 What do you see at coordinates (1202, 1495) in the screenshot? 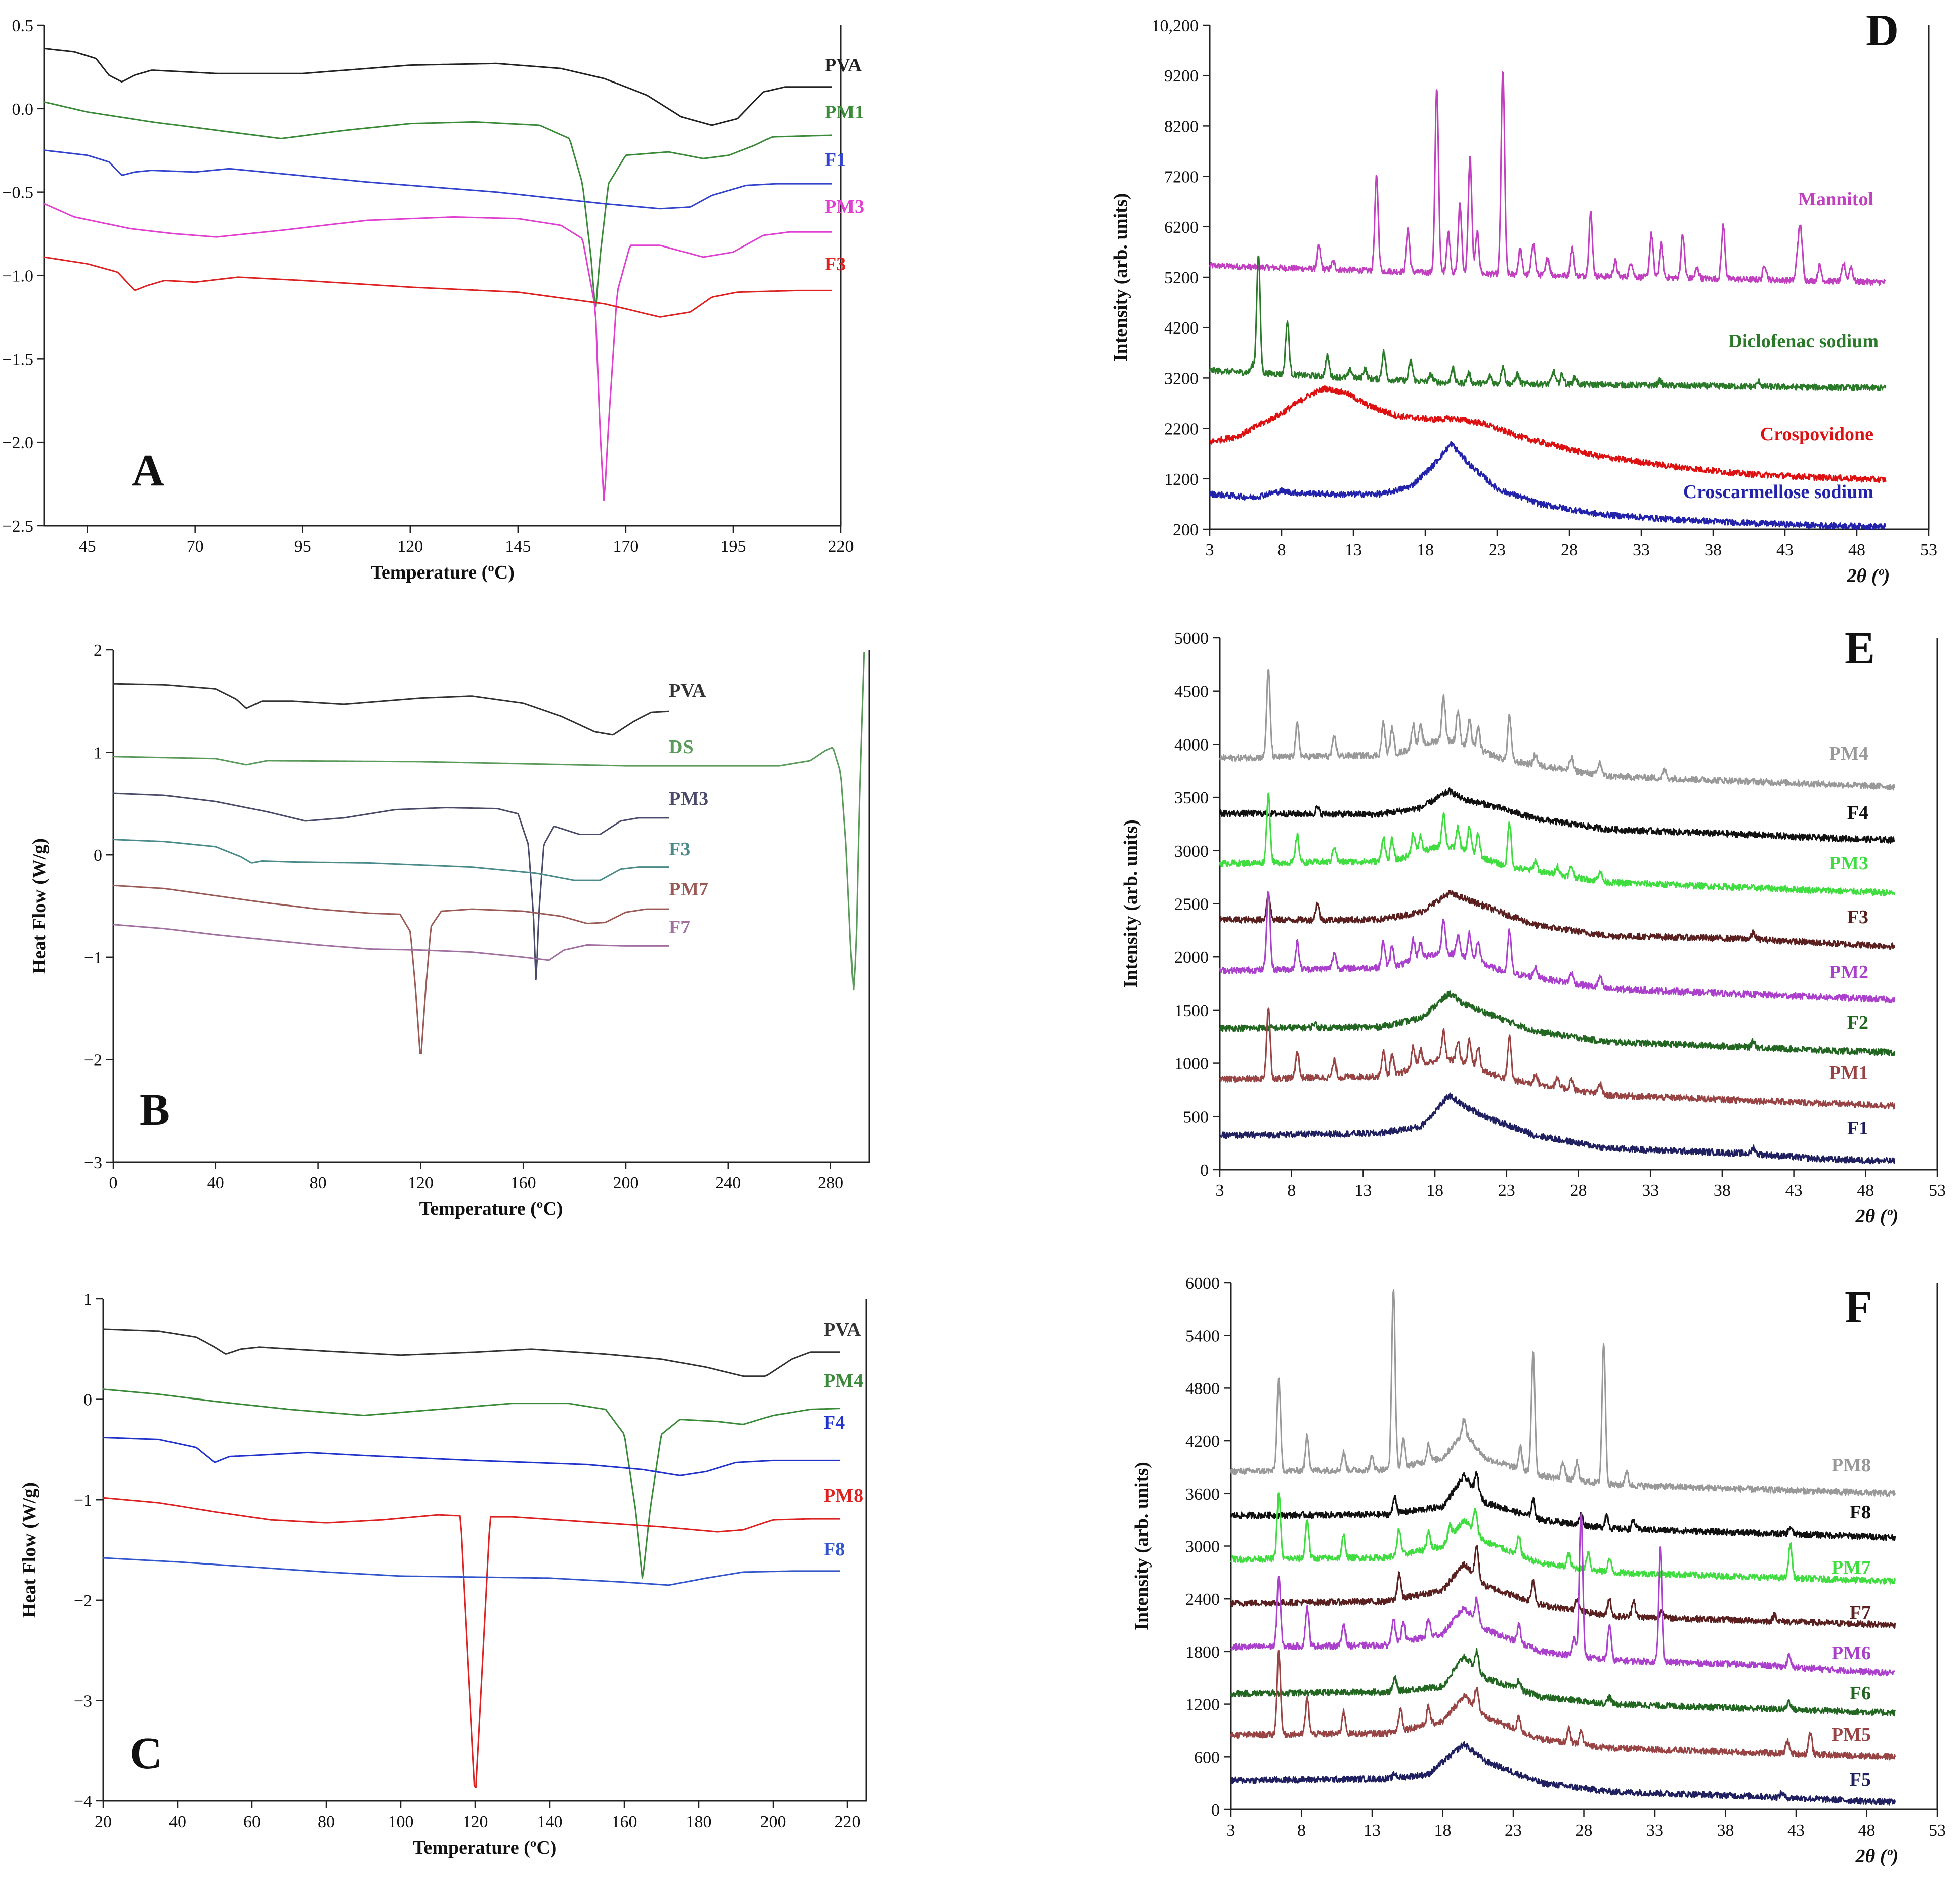
I see `y-tick-label: 3600` at bounding box center [1202, 1495].